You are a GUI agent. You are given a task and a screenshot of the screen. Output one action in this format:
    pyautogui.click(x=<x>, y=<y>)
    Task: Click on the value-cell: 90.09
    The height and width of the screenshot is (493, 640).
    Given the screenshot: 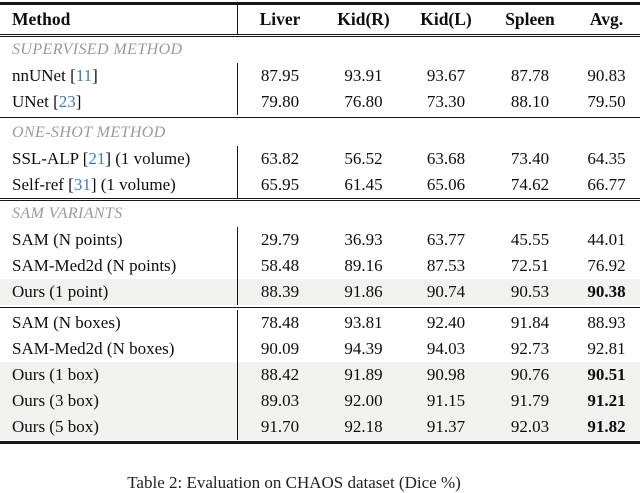 What is the action you would take?
    pyautogui.click(x=280, y=349)
    